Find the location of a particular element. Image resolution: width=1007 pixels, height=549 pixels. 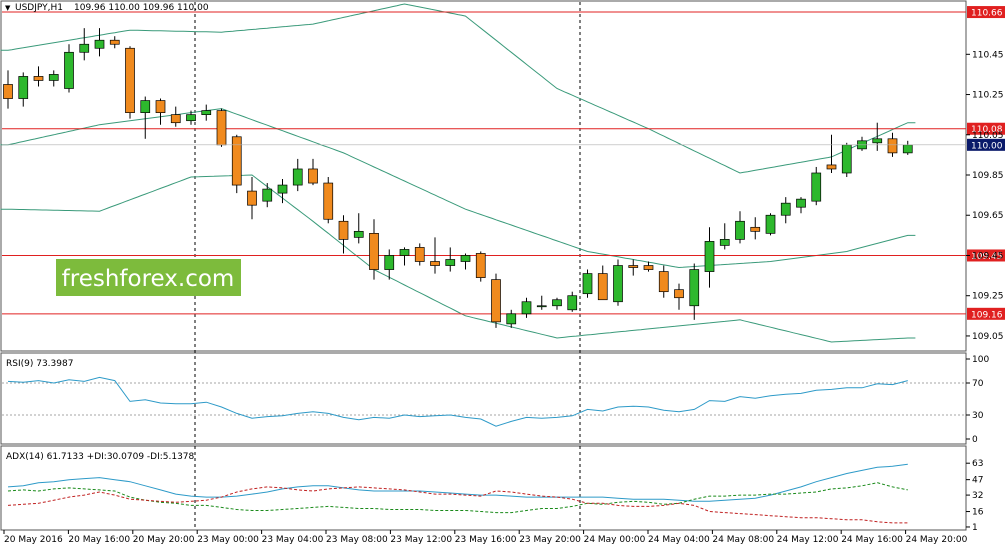

adx-tick-label: 32 is located at coordinates (977, 496).